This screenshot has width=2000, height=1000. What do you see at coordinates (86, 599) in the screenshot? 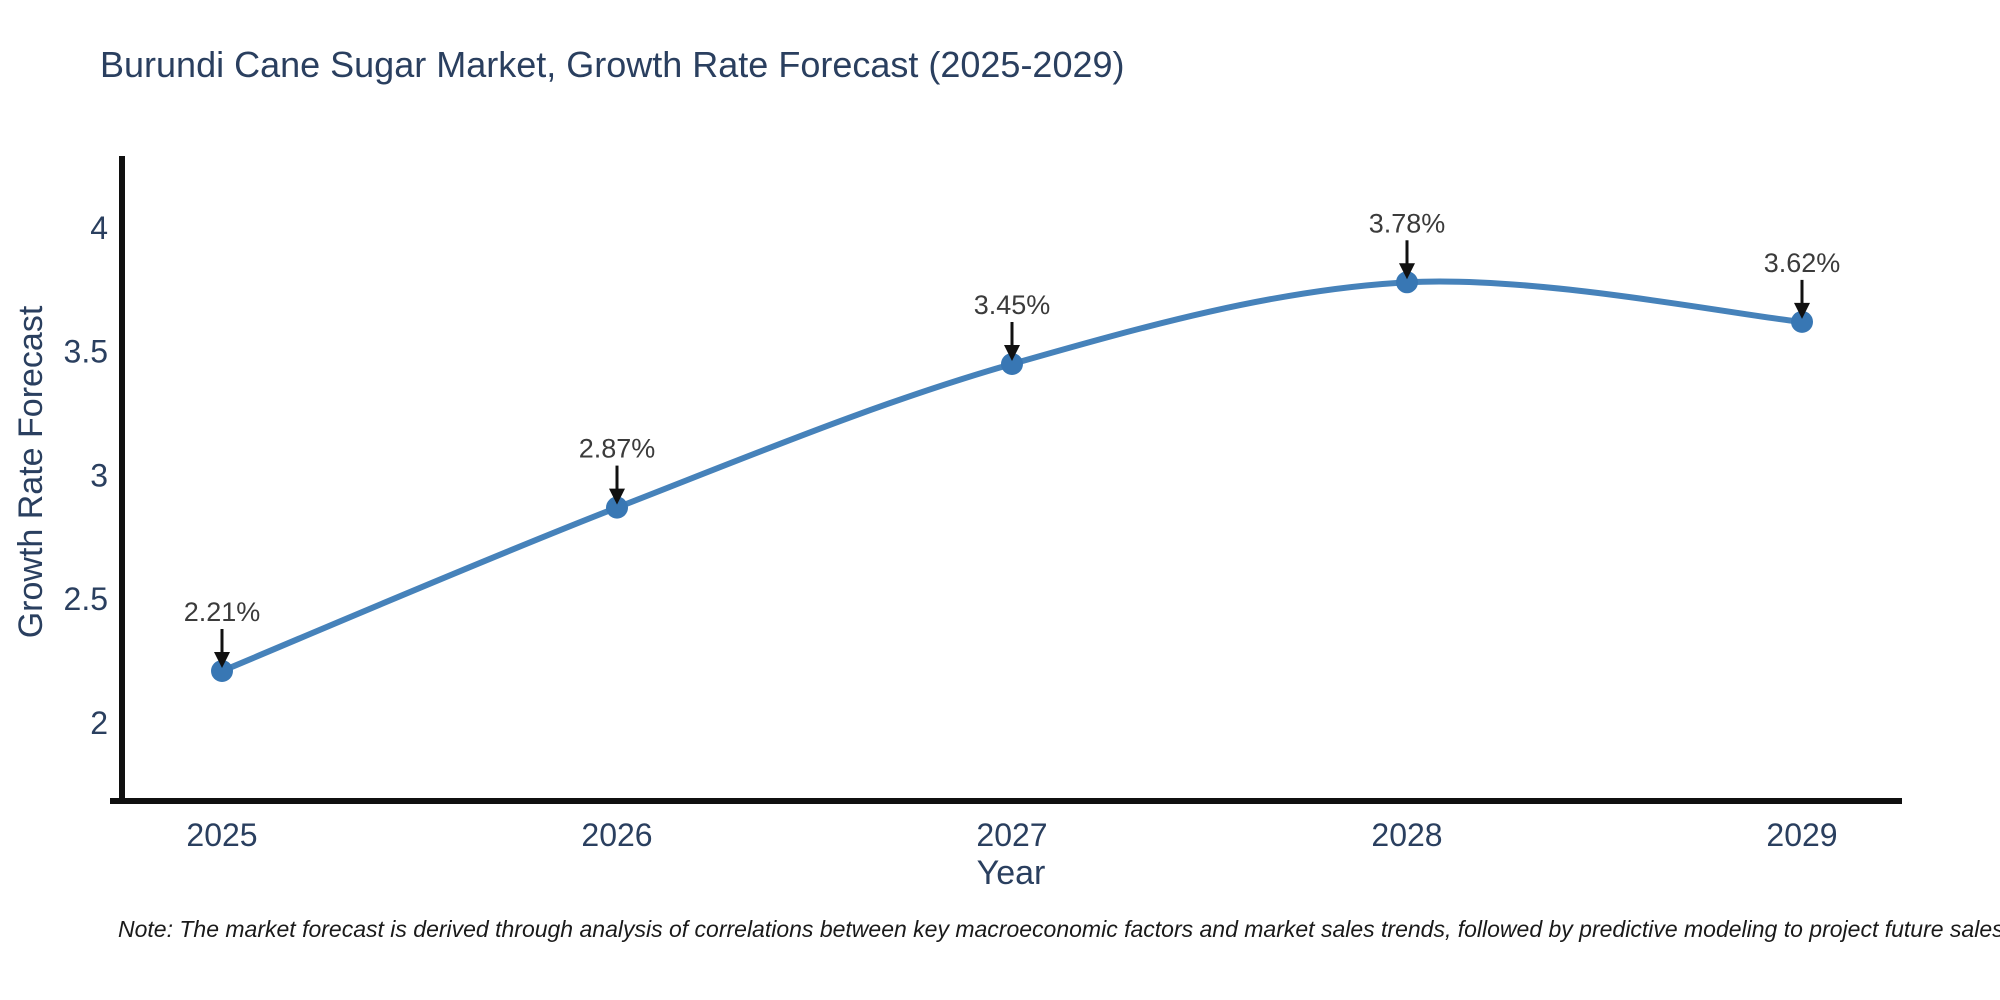
I see `y-tick-label: 2.5` at bounding box center [86, 599].